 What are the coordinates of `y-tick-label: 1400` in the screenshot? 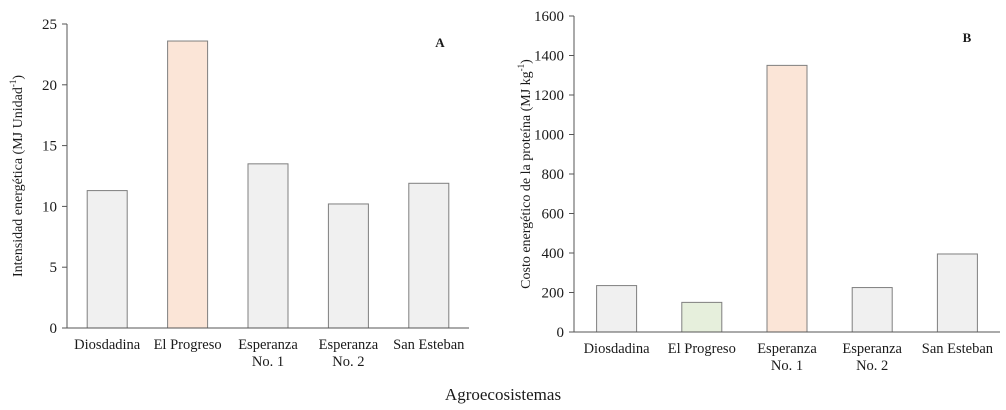 It's located at (549, 57).